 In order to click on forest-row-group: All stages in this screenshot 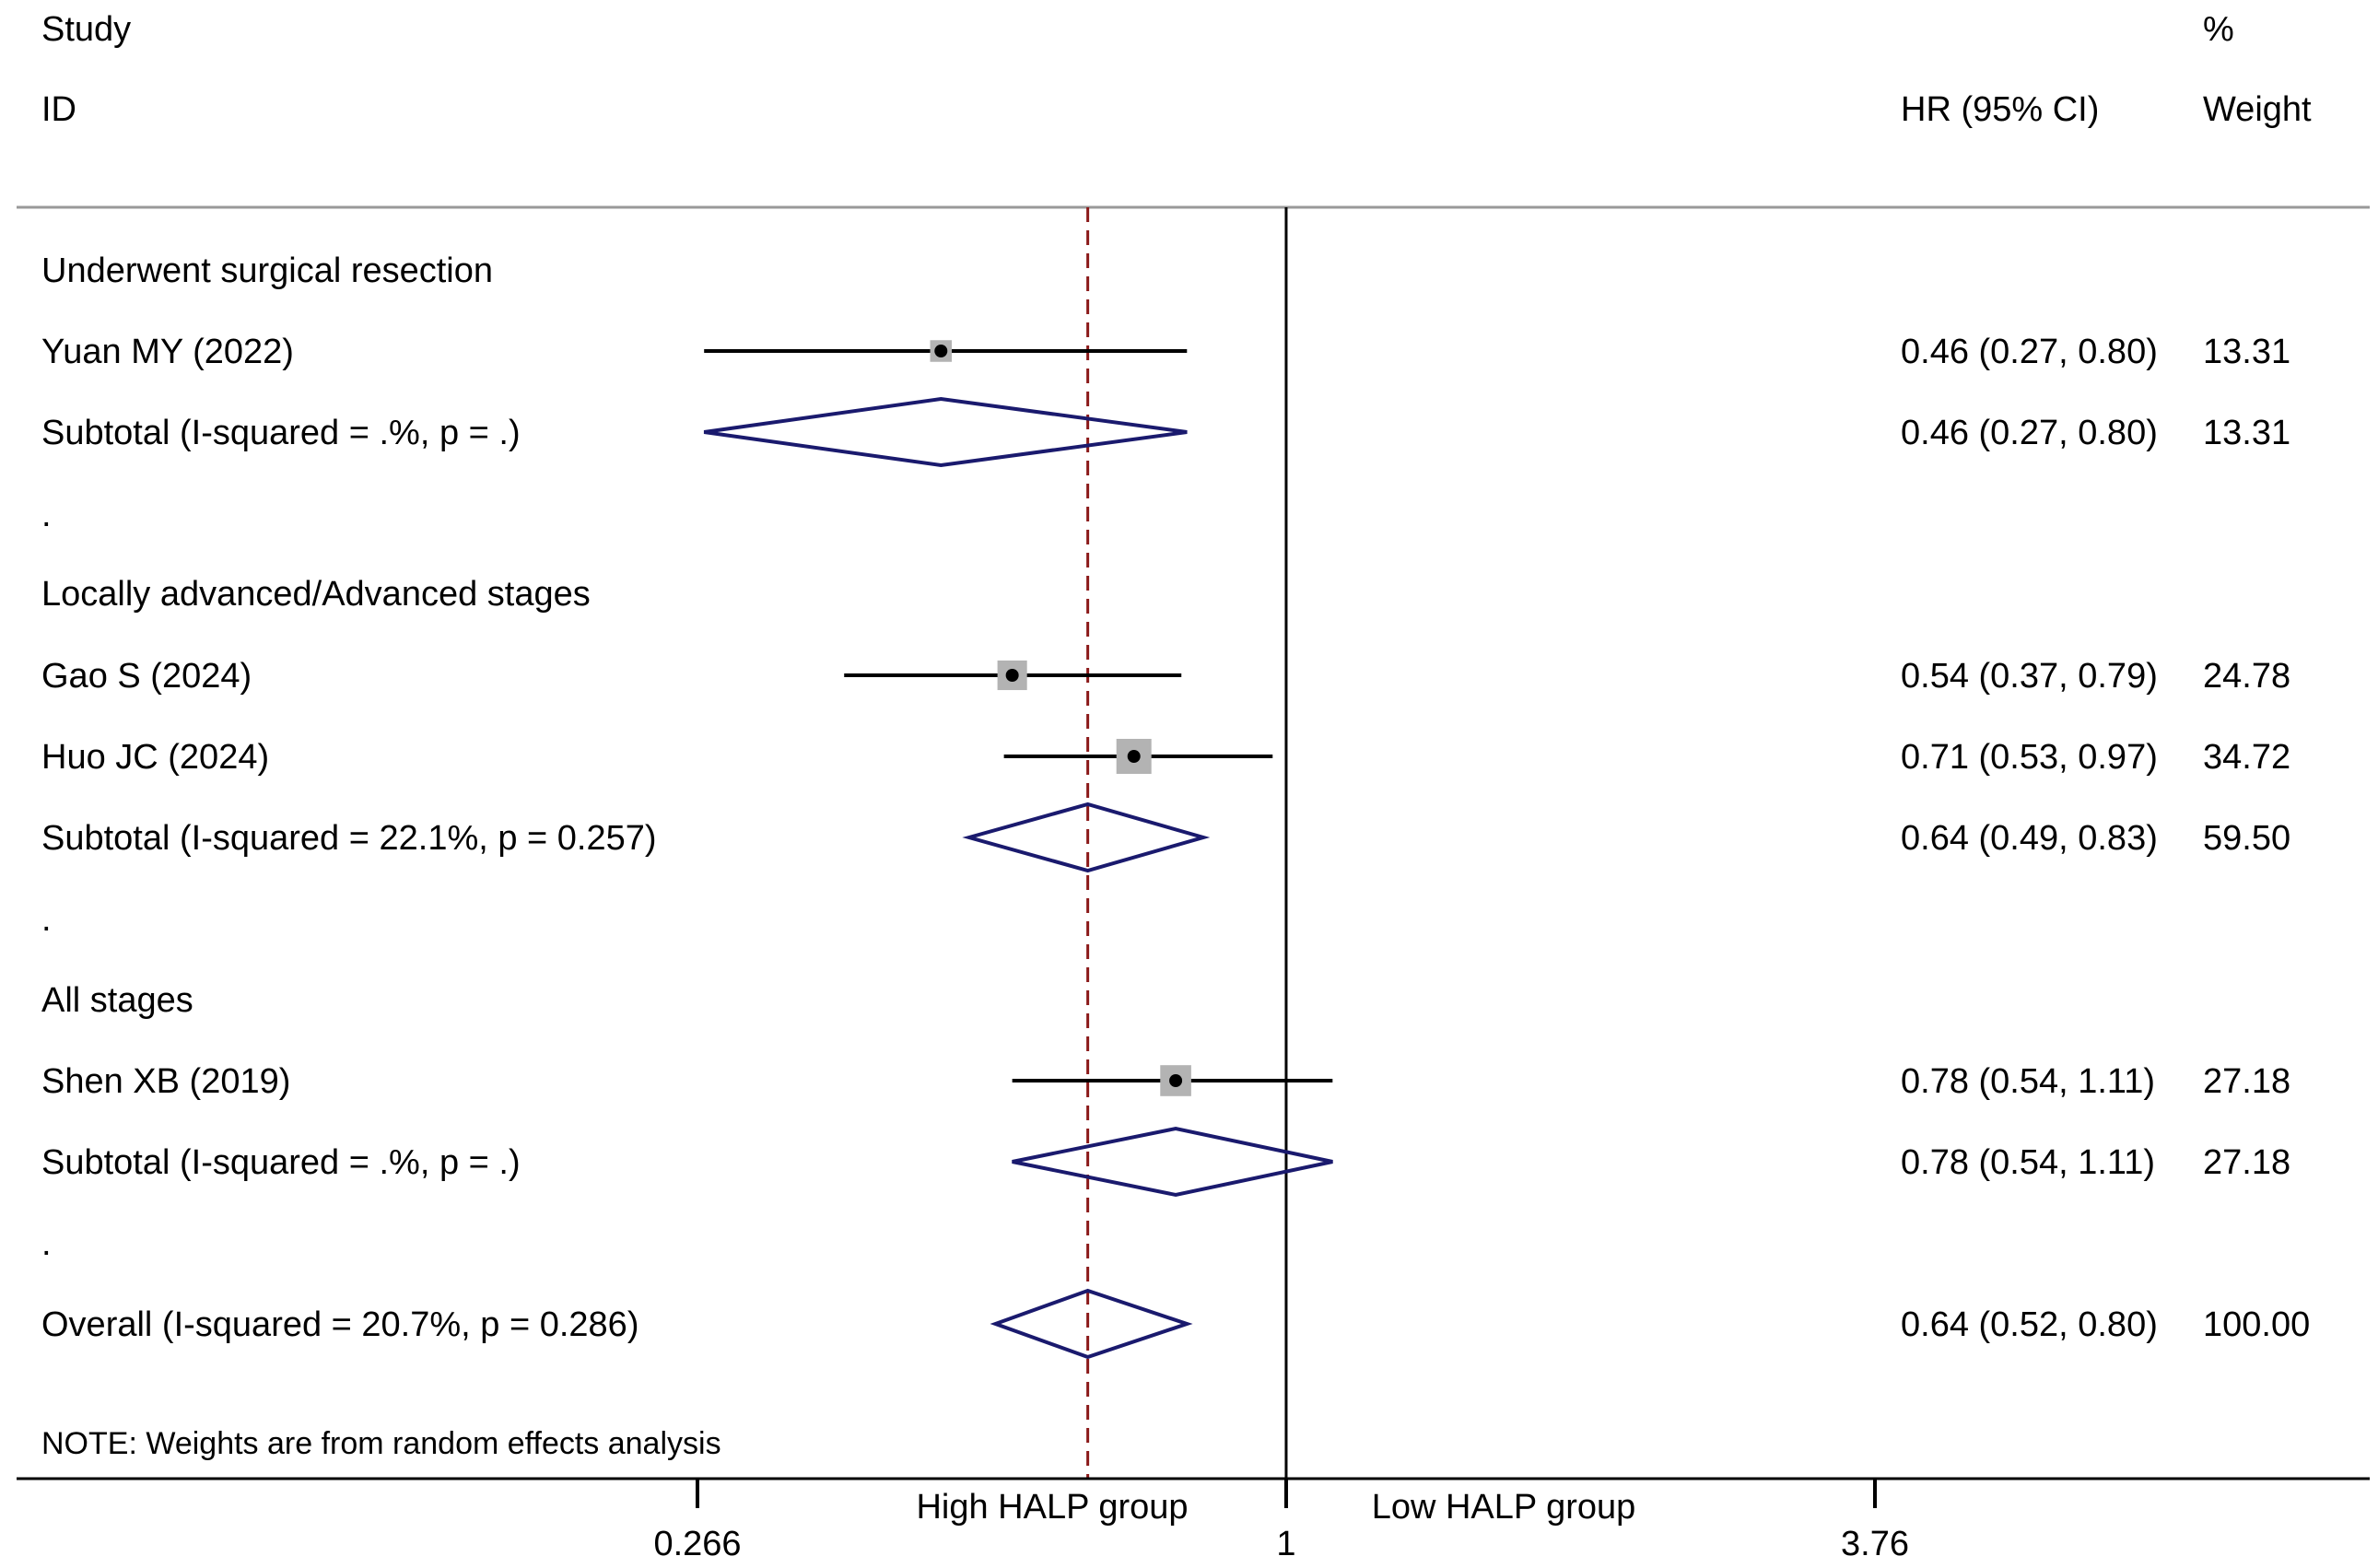, I will do `click(117, 1001)`.